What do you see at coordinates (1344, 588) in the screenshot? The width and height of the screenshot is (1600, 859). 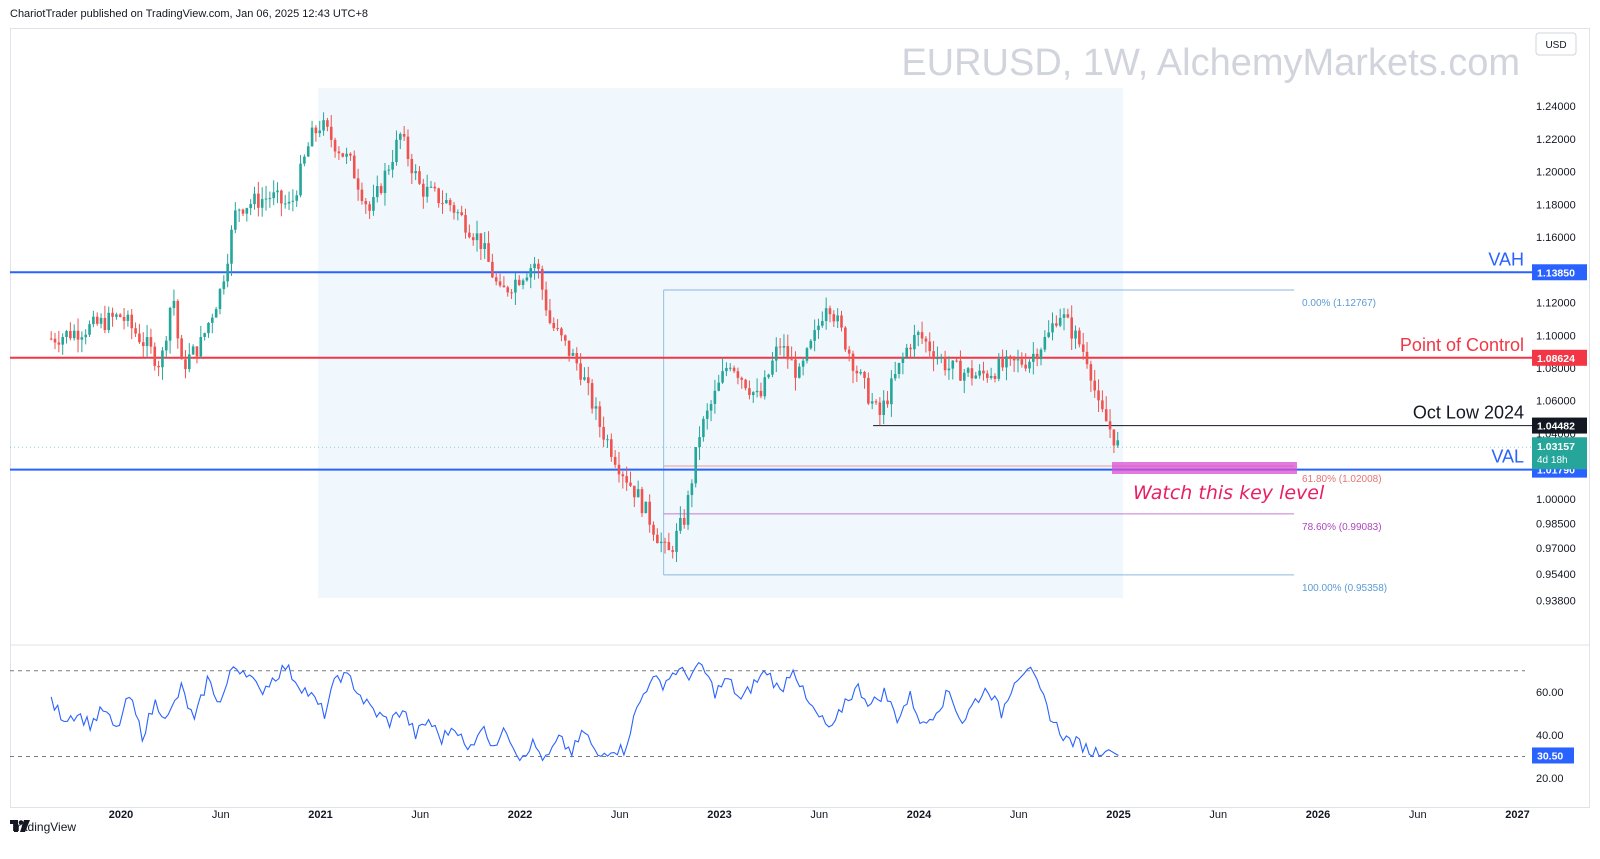 I see `fib-level-label: 100.00% (0.95358)` at bounding box center [1344, 588].